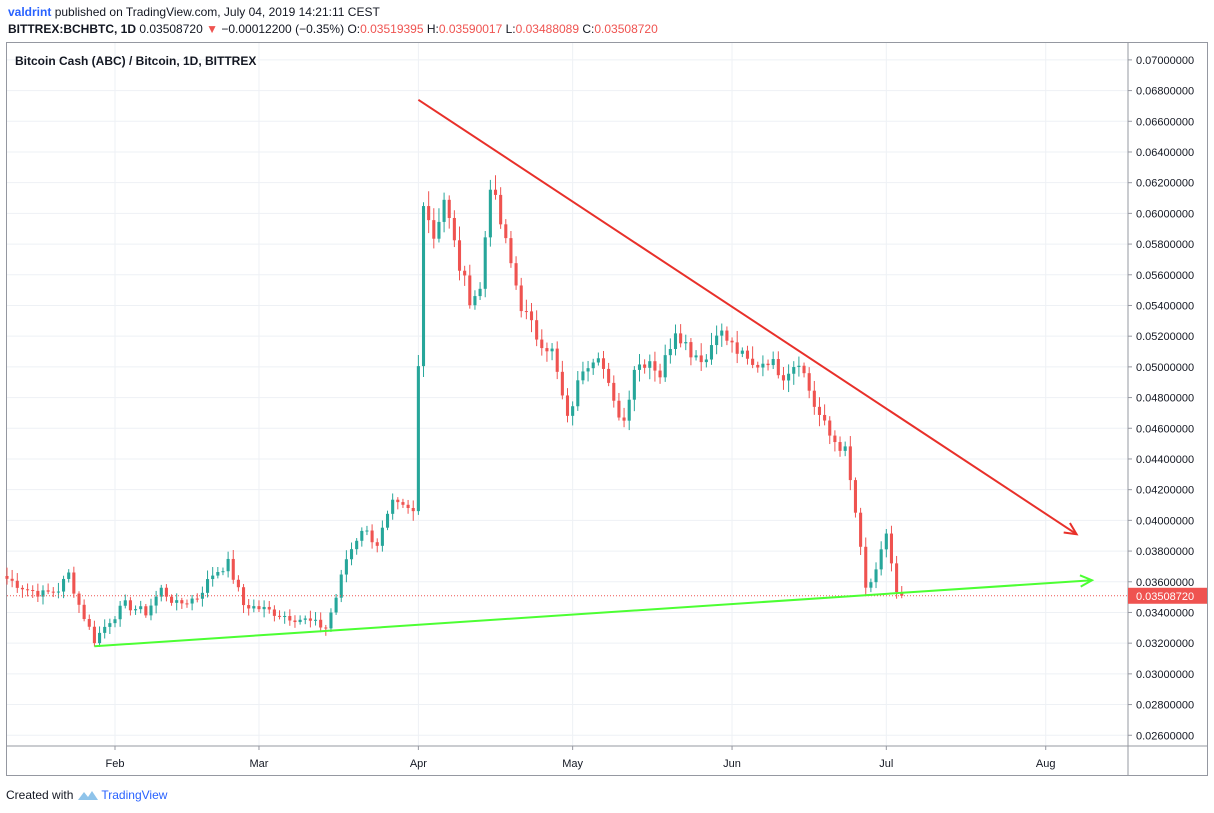  Describe the element at coordinates (258, 764) in the screenshot. I see `x-tick-label: Mar` at that location.